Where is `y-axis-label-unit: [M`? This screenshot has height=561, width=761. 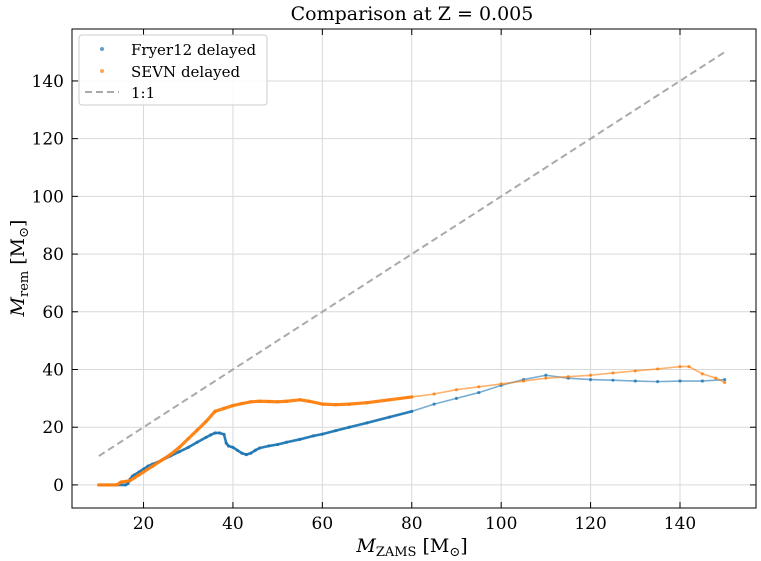 y-axis-label-unit: [M is located at coordinates (18, 251).